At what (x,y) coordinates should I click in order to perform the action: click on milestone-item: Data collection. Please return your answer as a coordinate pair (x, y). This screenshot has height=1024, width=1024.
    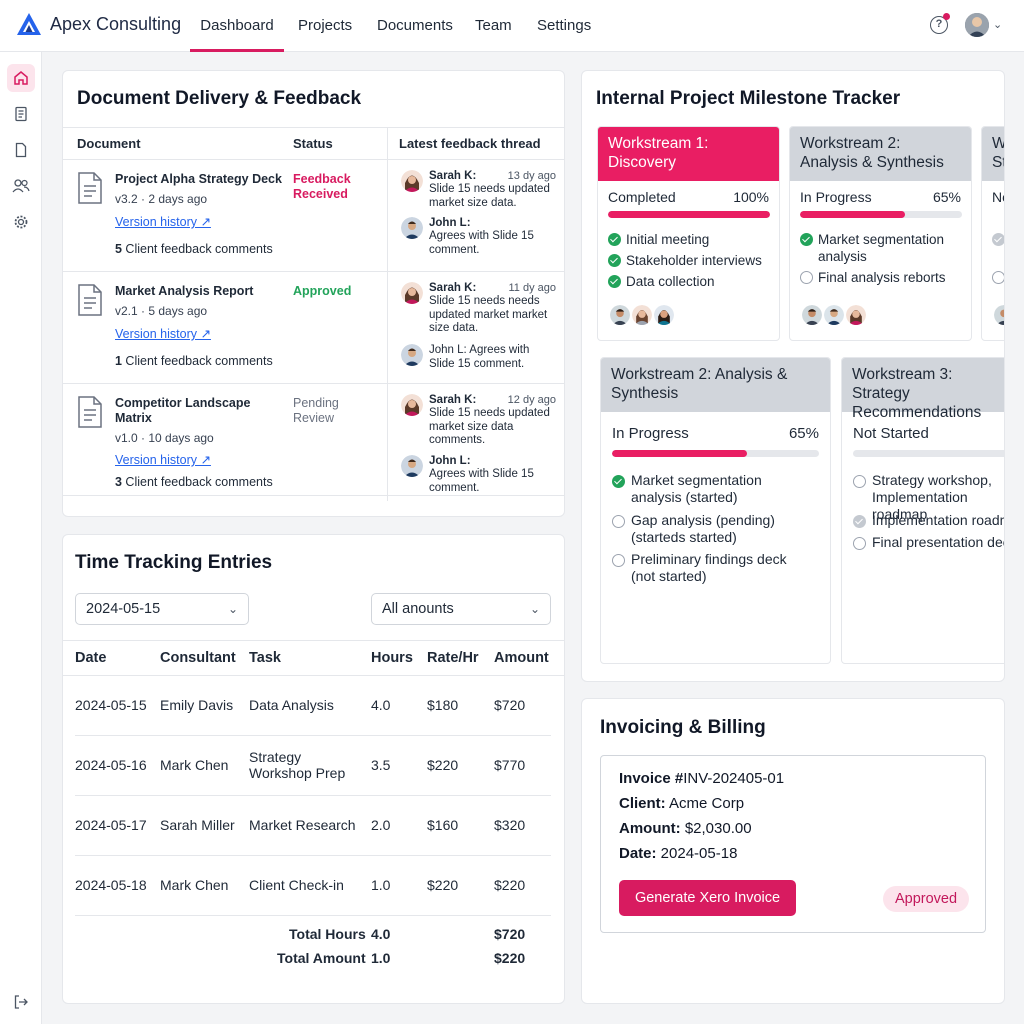
    Looking at the image, I should click on (670, 281).